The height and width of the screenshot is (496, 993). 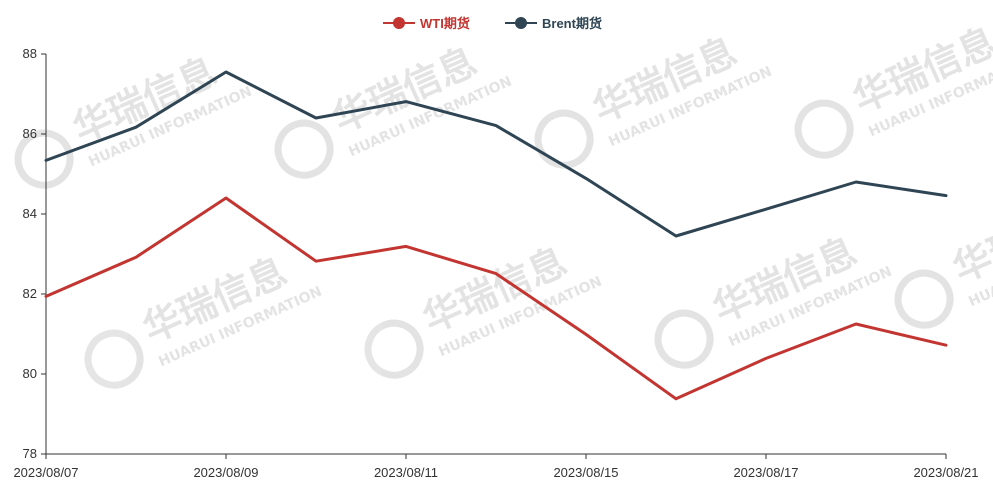 What do you see at coordinates (765, 472) in the screenshot?
I see `x-tick-label: 2023/08/17` at bounding box center [765, 472].